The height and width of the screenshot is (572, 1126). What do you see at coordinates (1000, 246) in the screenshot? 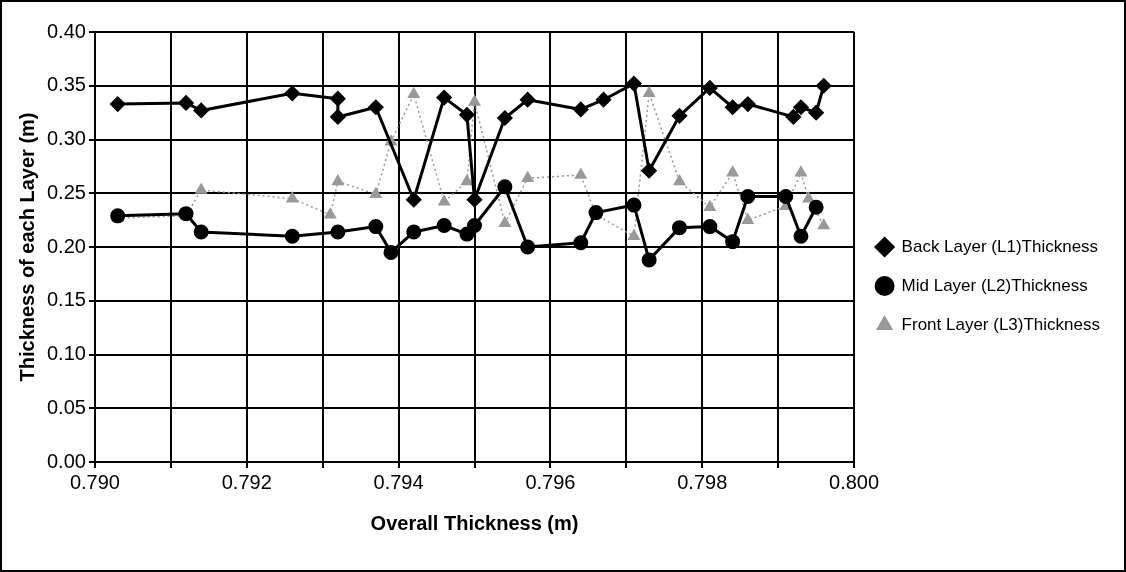
I see `legend-label: Back Layer (L1)Thickness` at bounding box center [1000, 246].